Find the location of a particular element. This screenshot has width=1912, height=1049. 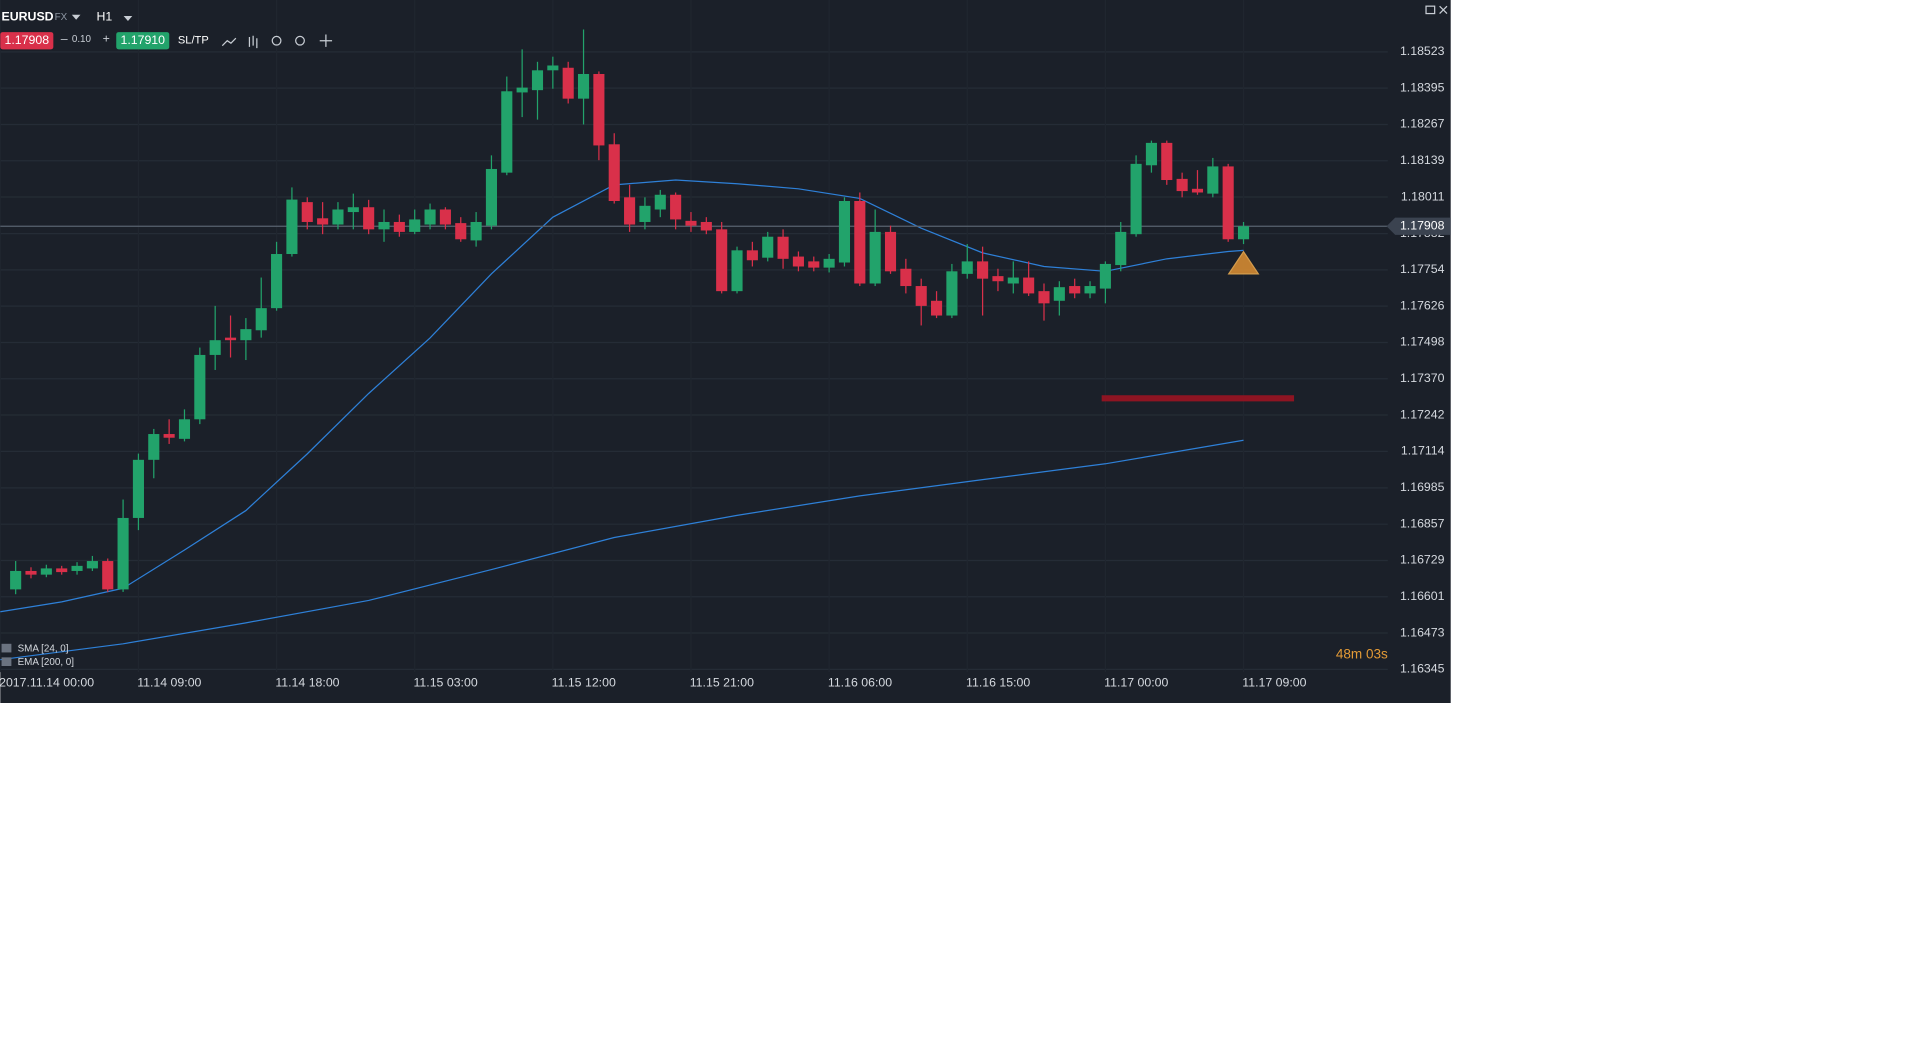

maximize-icon is located at coordinates (1430, 10).